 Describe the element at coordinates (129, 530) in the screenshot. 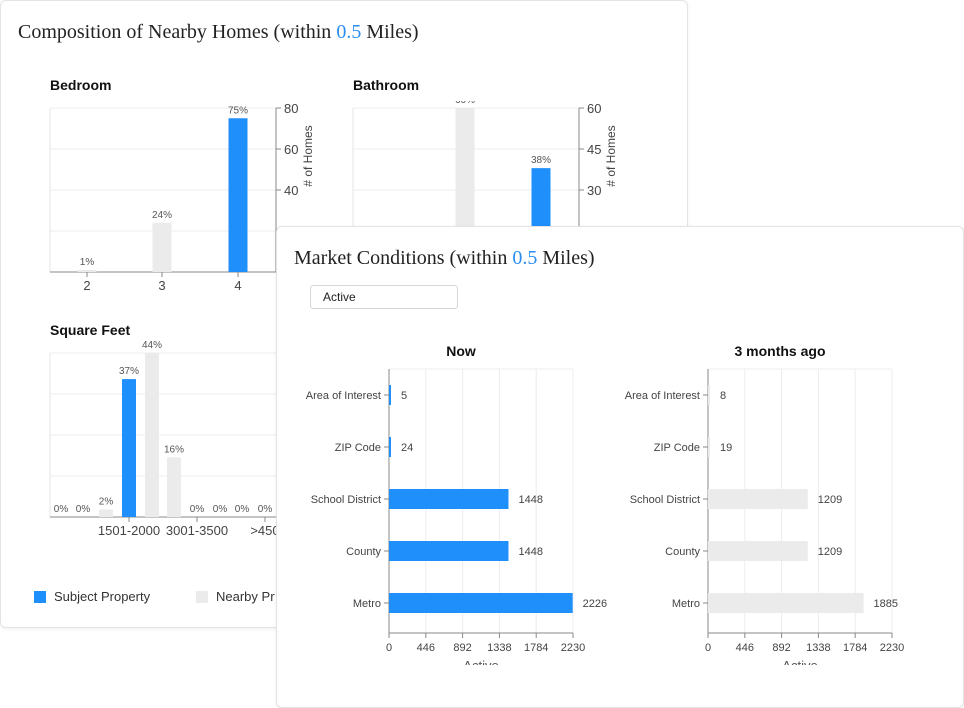

I see `x-tick-label: 1501-2000` at that location.